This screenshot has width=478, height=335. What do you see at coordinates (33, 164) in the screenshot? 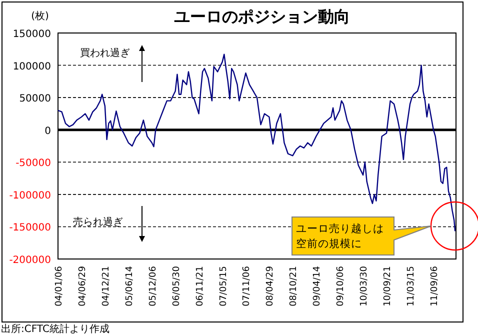
I see `y-tick-label: -50000` at bounding box center [33, 164].